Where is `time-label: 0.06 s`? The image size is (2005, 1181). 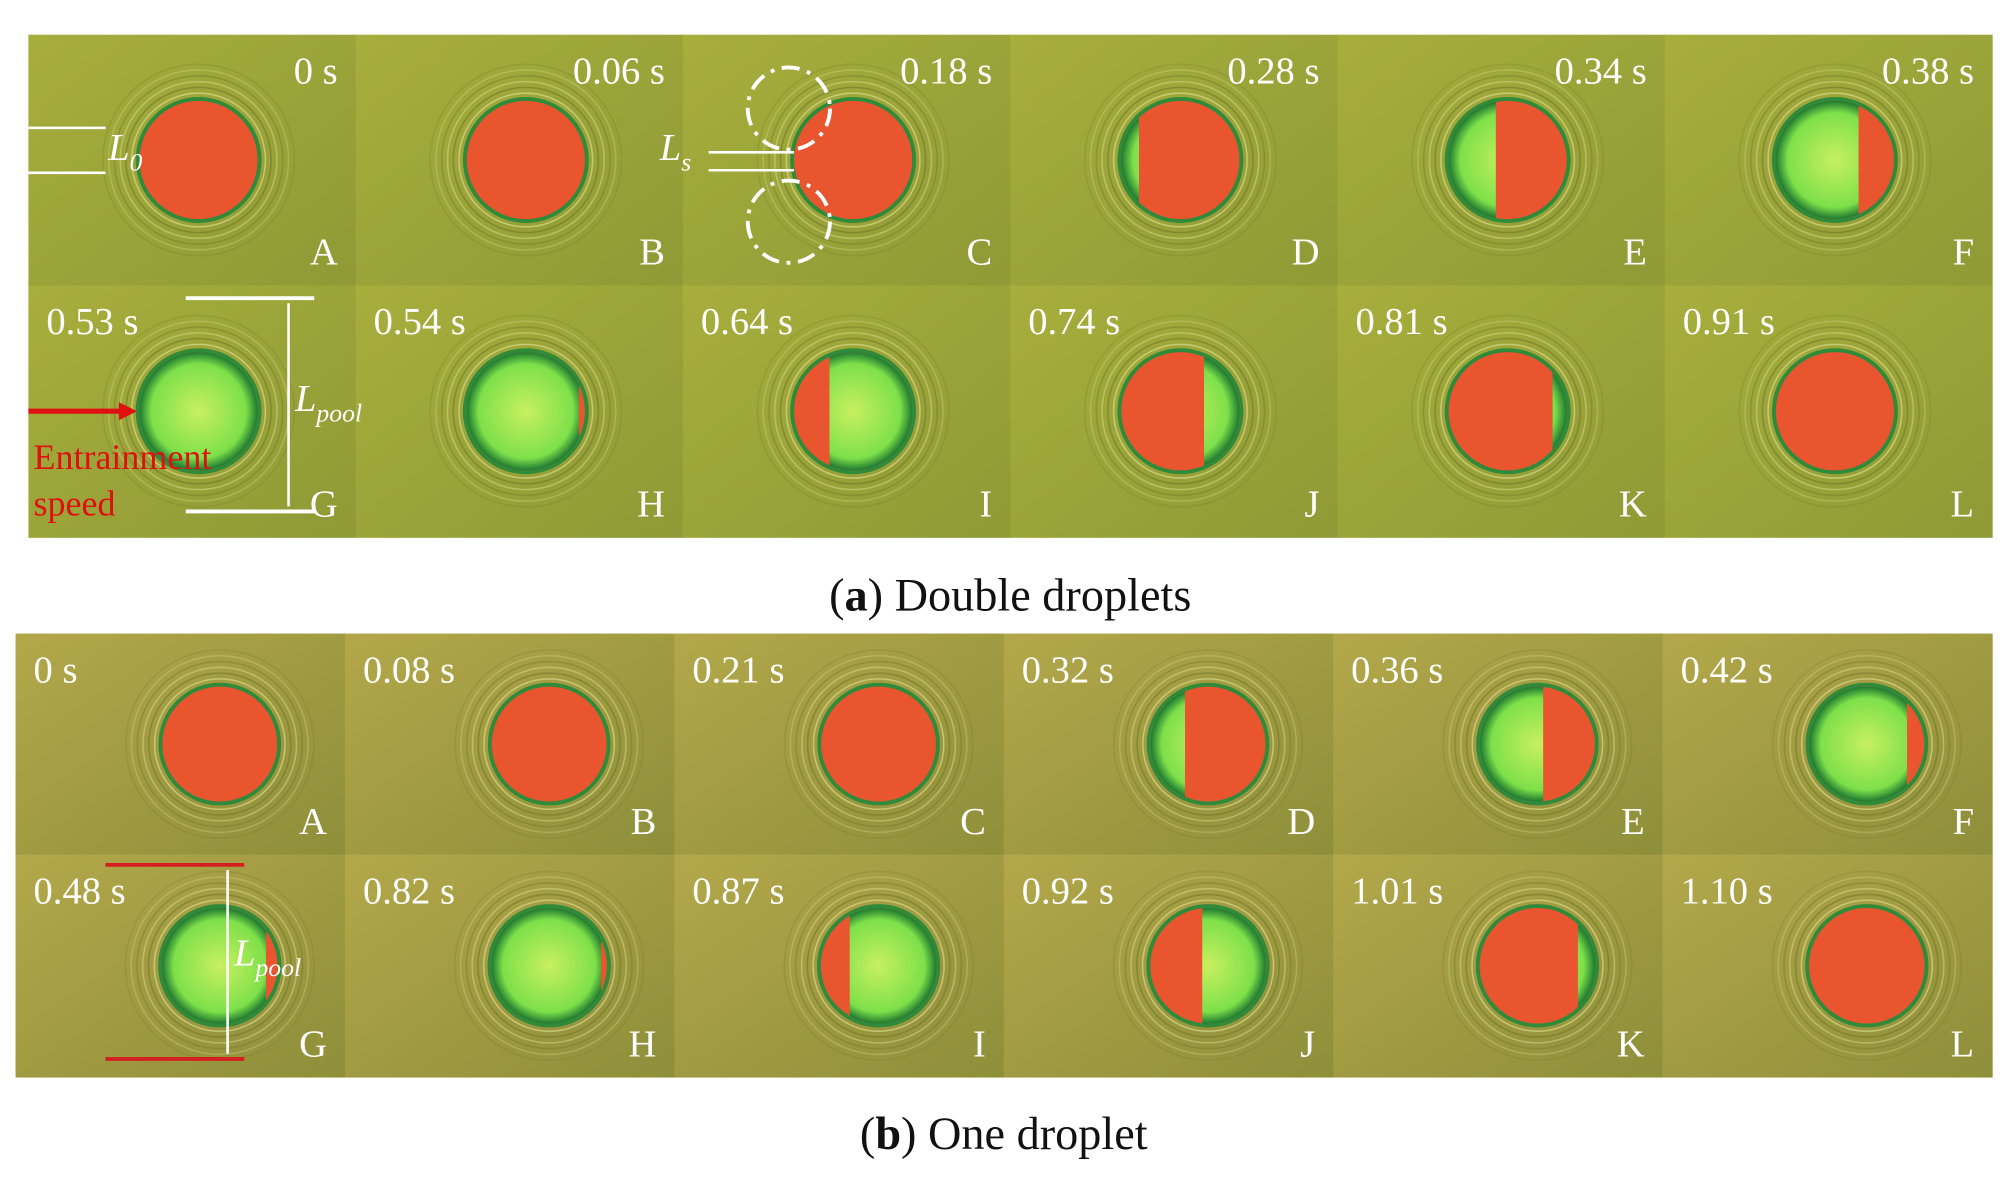
time-label: 0.06 s is located at coordinates (619, 72).